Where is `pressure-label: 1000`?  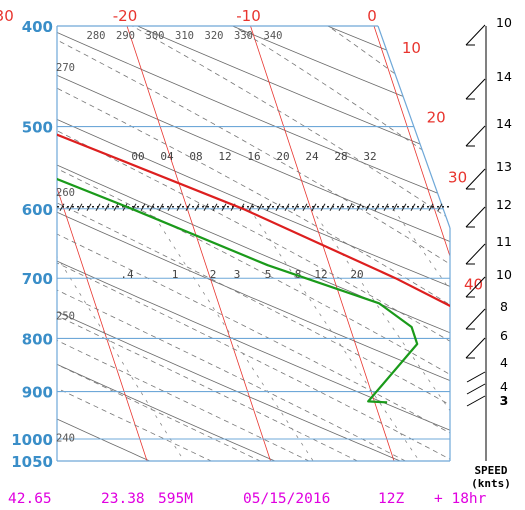
pressure-label: 1000 is located at coordinates (32, 440).